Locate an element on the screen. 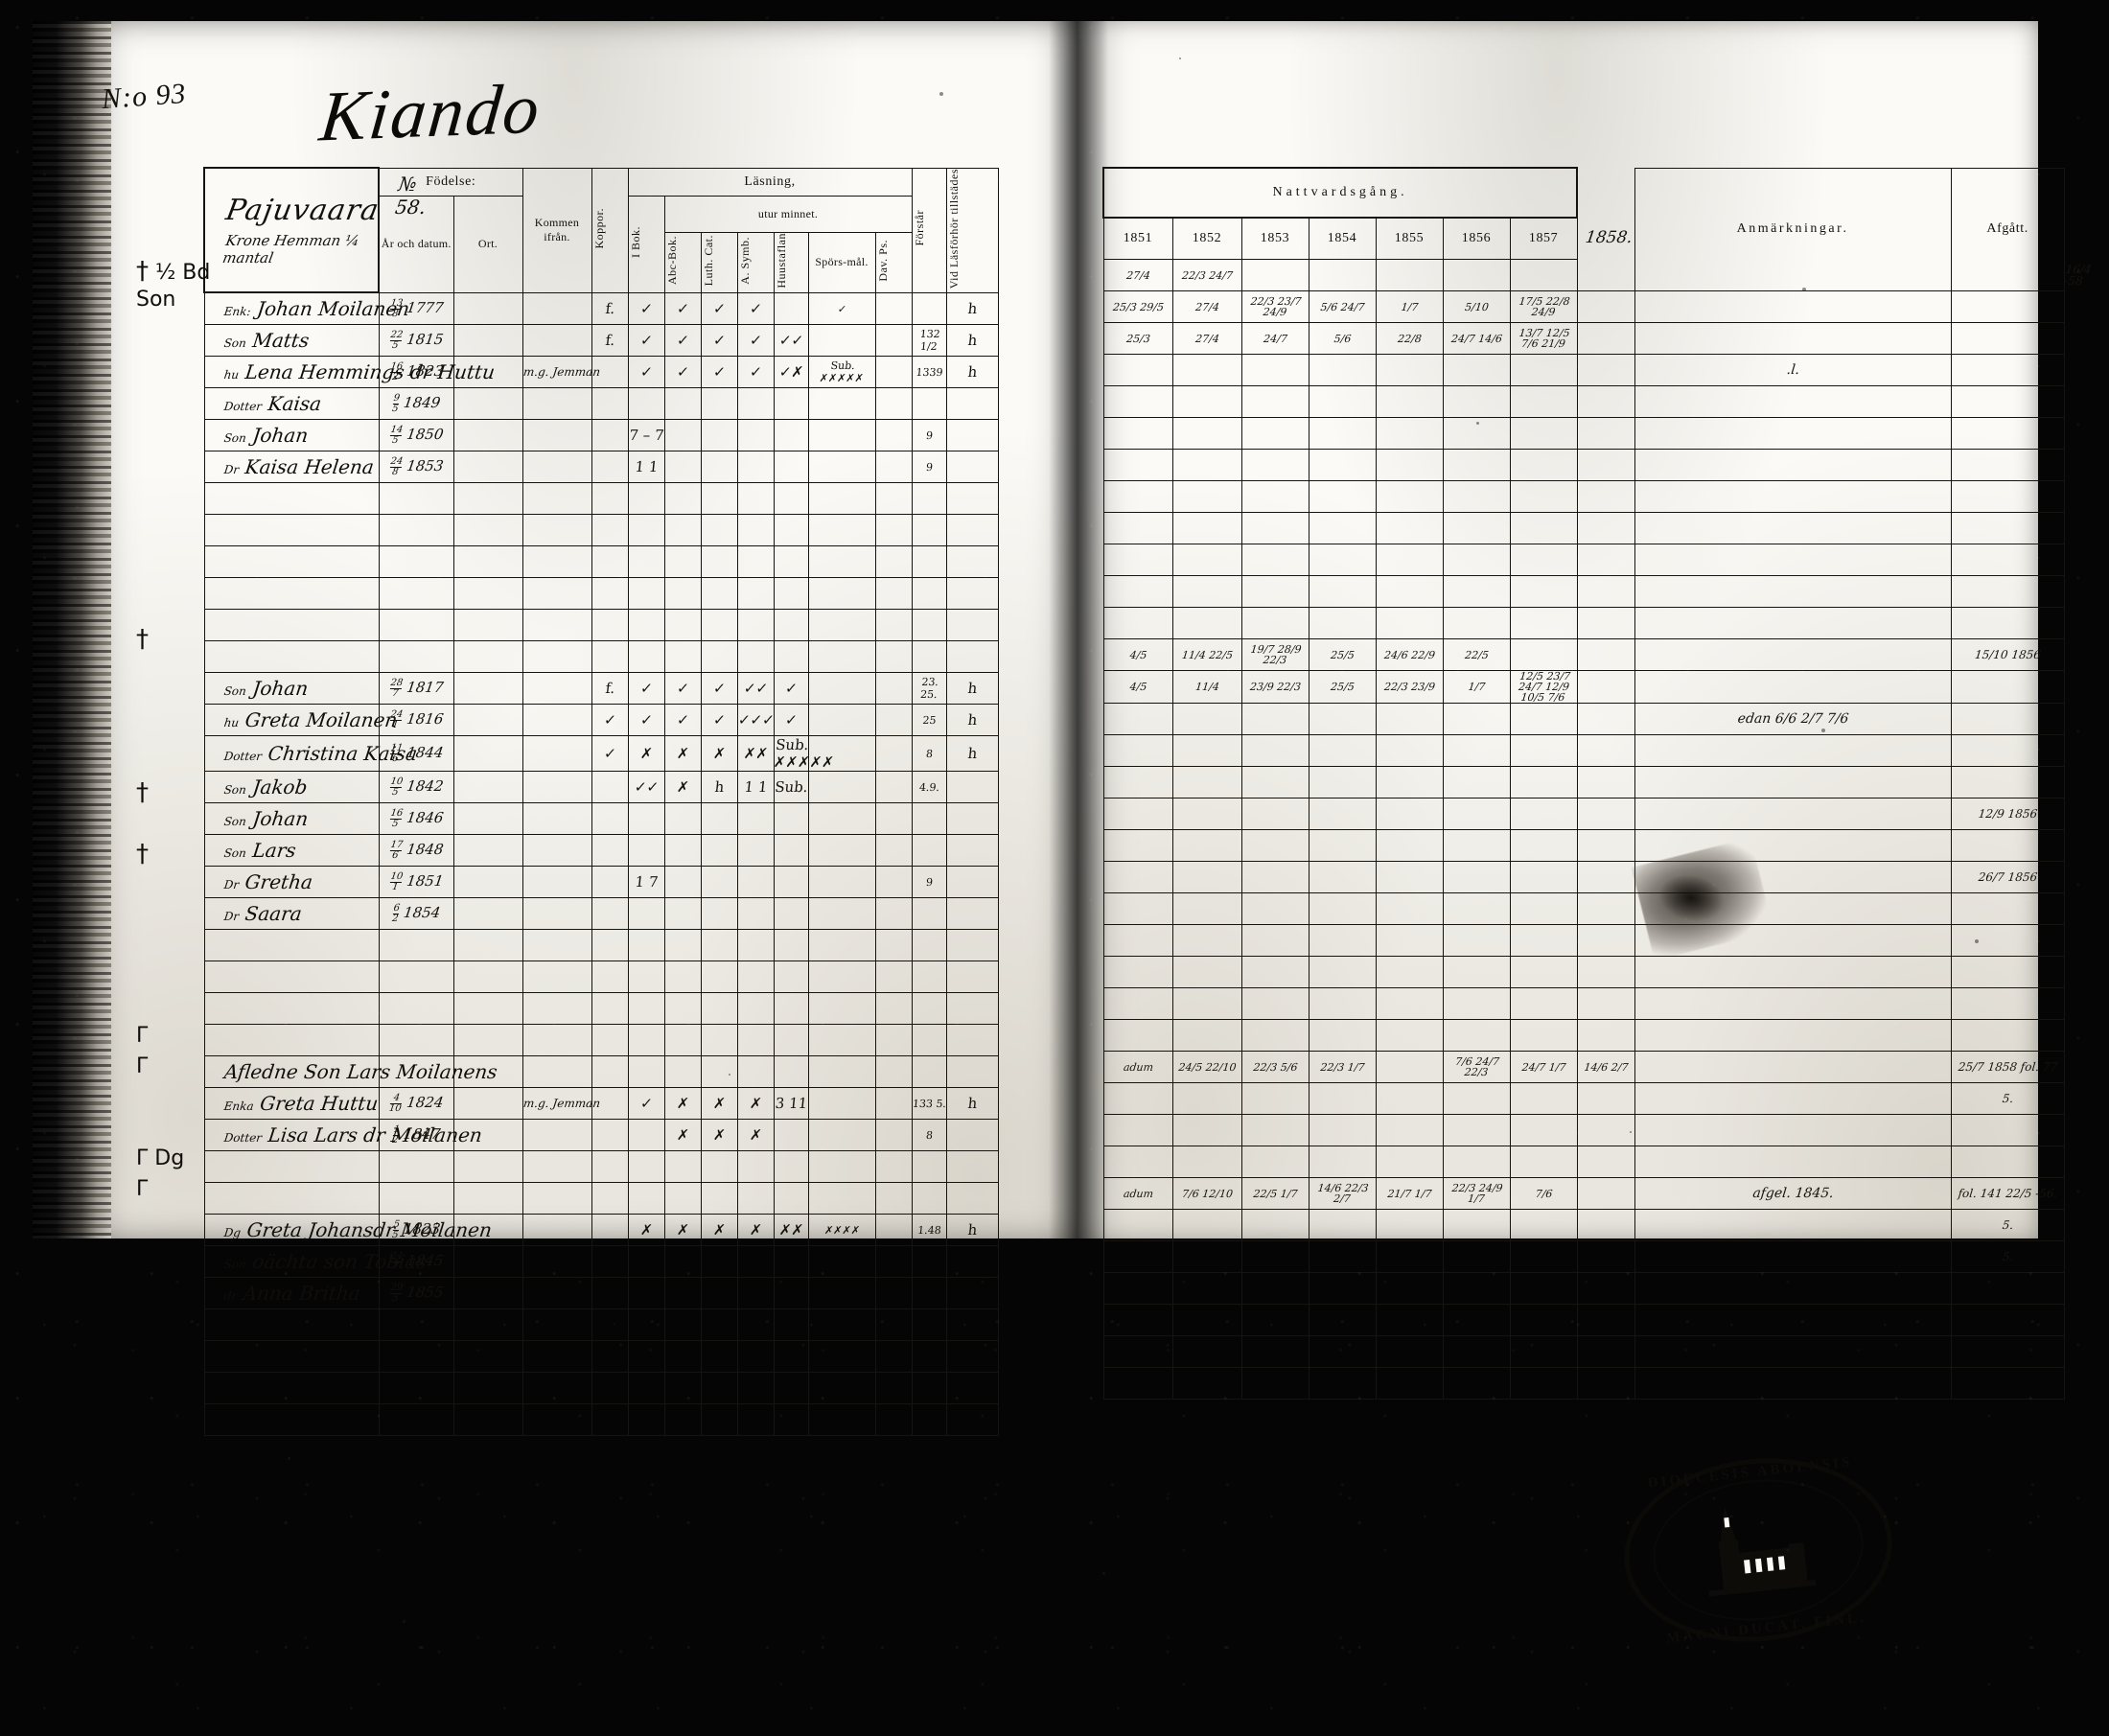 This screenshot has width=2109, height=1736. cell-communion-1857: 17/5 22/8 24/9 is located at coordinates (1543, 307).